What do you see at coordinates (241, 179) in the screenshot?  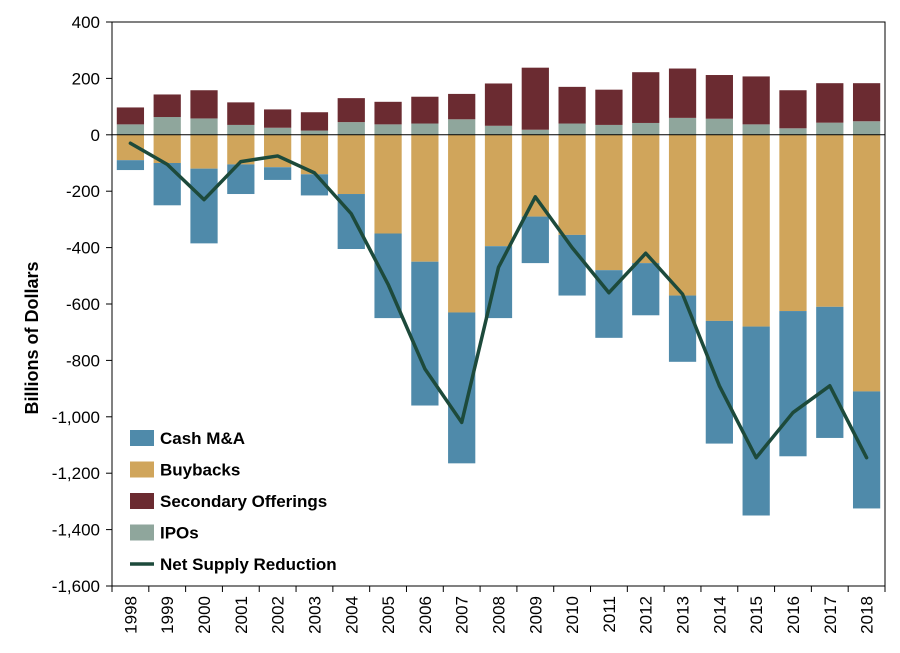 I see `bar-cash-m-a-2001` at bounding box center [241, 179].